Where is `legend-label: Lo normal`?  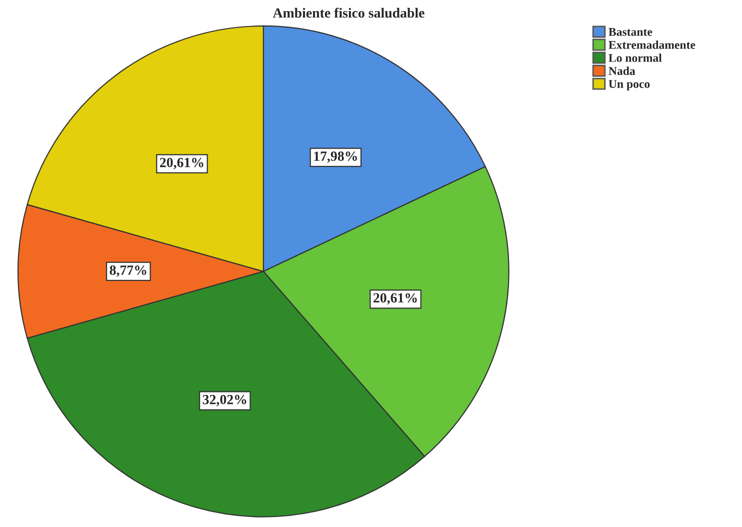 legend-label: Lo normal is located at coordinates (635, 58).